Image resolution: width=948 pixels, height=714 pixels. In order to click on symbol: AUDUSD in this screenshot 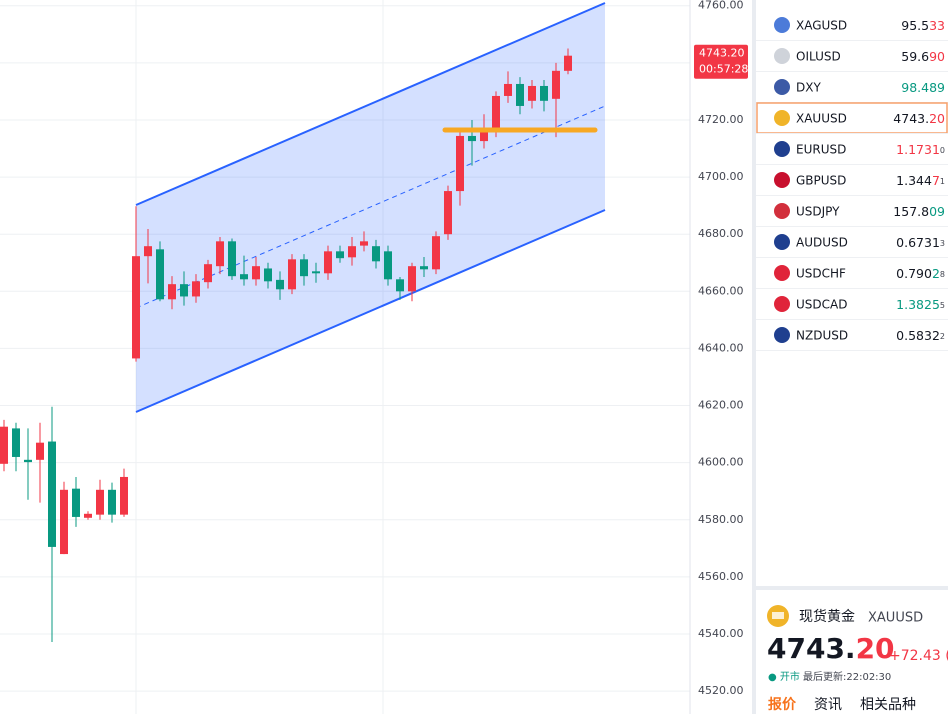, I will do `click(822, 243)`.